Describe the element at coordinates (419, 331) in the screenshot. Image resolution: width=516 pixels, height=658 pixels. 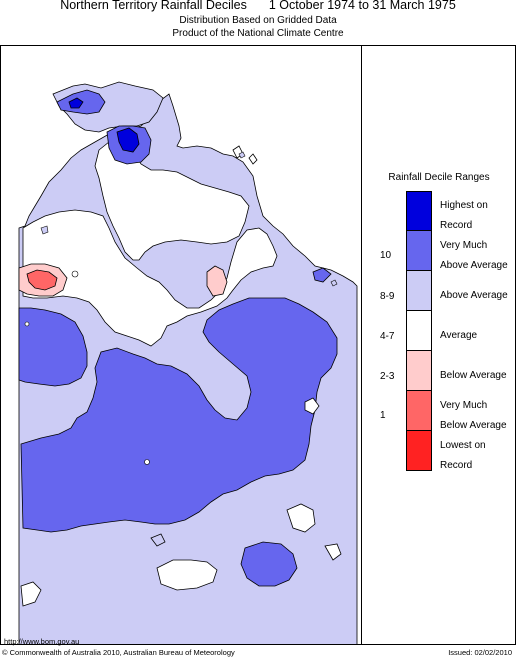
I see `legend-swatch-average` at that location.